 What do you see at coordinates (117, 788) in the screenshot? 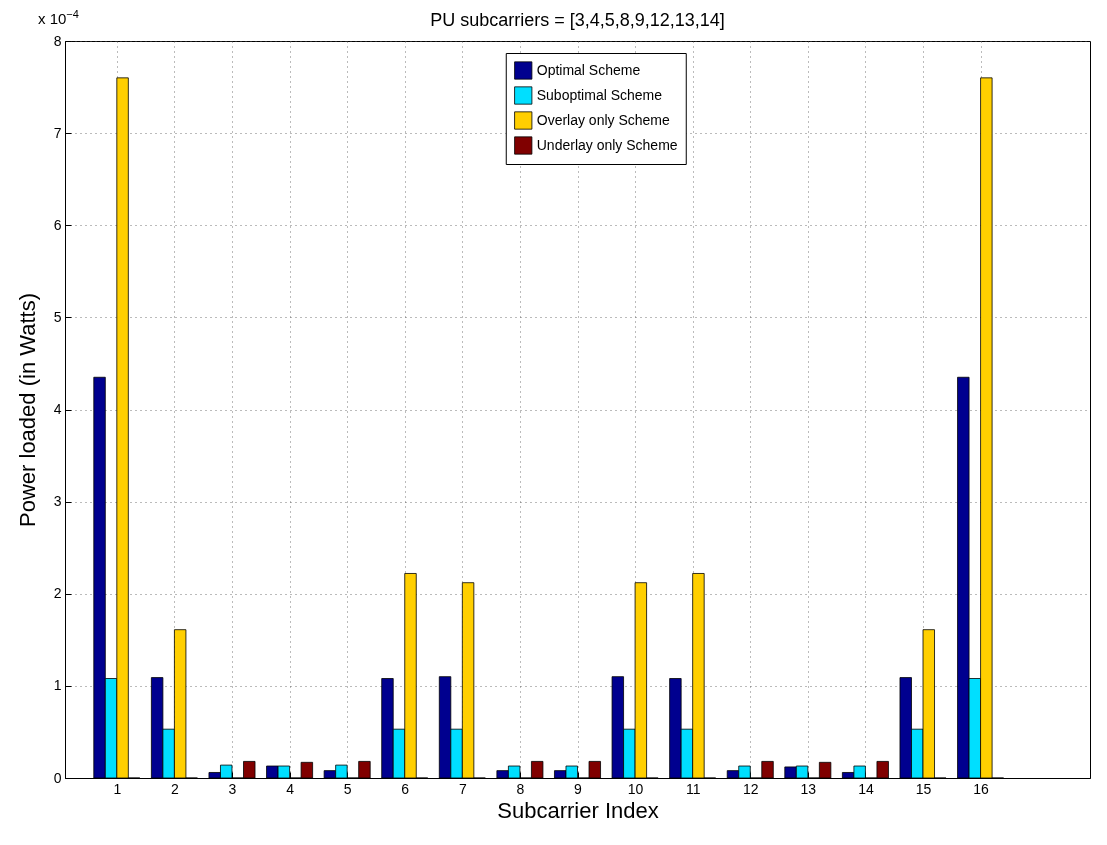
I see `x-tick-label: 1` at bounding box center [117, 788].